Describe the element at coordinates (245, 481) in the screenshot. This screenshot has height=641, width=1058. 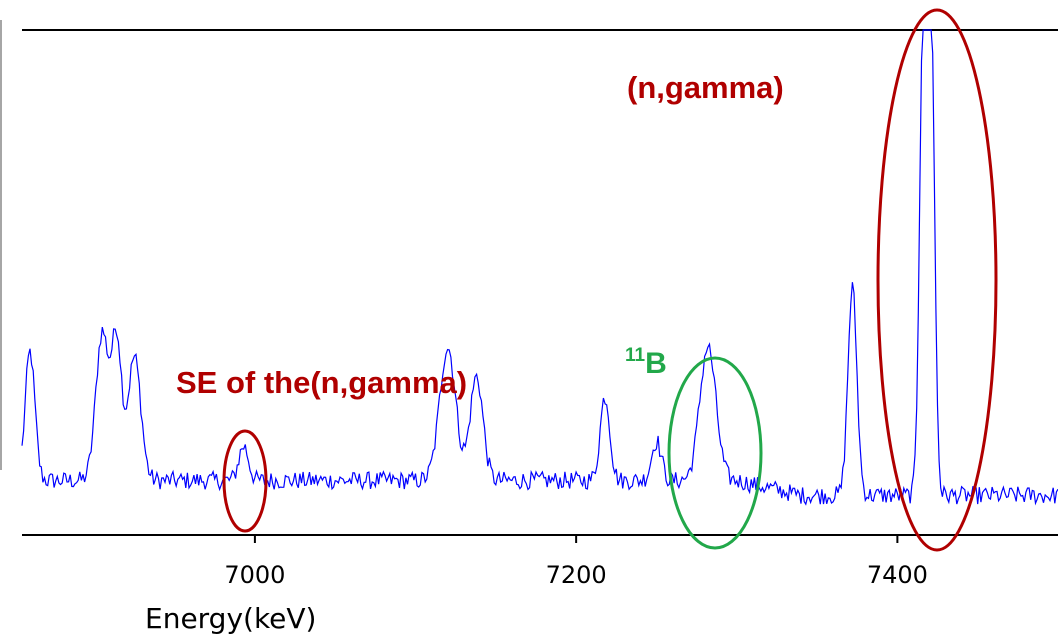
I see `se-peak-ellipse` at that location.